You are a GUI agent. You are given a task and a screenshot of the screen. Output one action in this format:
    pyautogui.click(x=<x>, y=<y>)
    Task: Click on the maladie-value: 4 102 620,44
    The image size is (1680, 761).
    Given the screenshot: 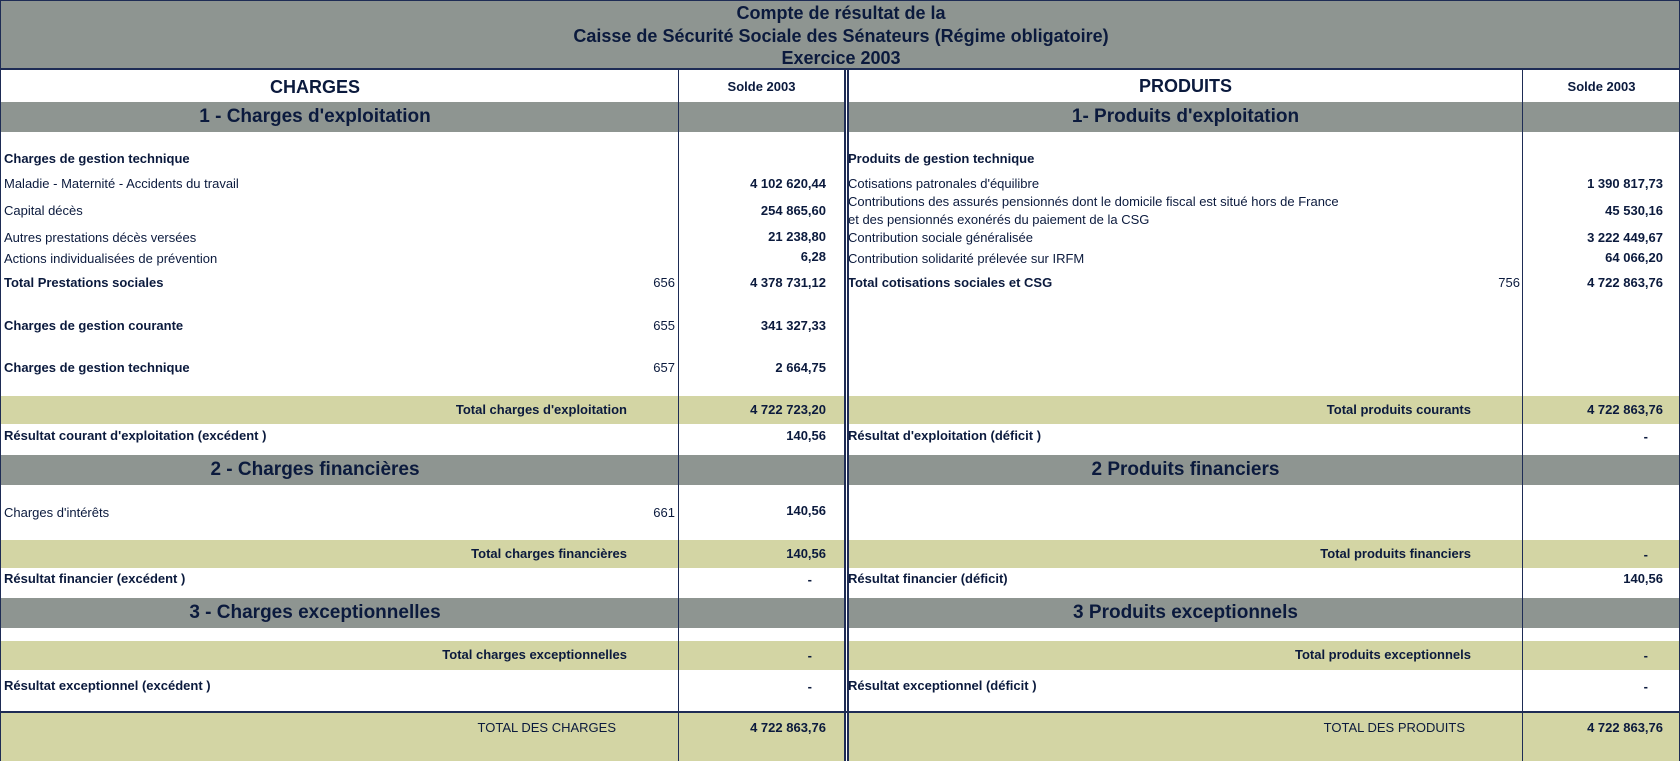 What is the action you would take?
    pyautogui.click(x=788, y=183)
    